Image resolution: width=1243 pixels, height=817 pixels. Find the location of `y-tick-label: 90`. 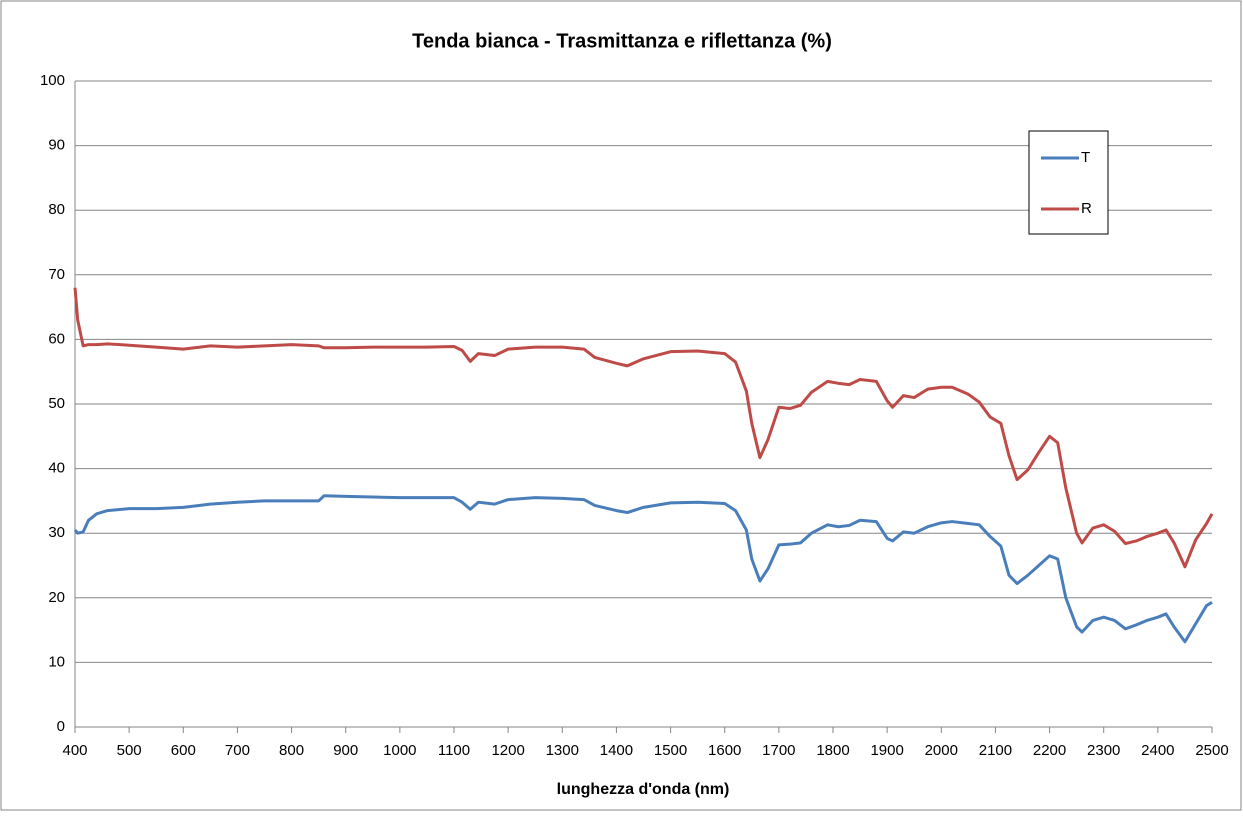

y-tick-label: 90 is located at coordinates (56, 145).